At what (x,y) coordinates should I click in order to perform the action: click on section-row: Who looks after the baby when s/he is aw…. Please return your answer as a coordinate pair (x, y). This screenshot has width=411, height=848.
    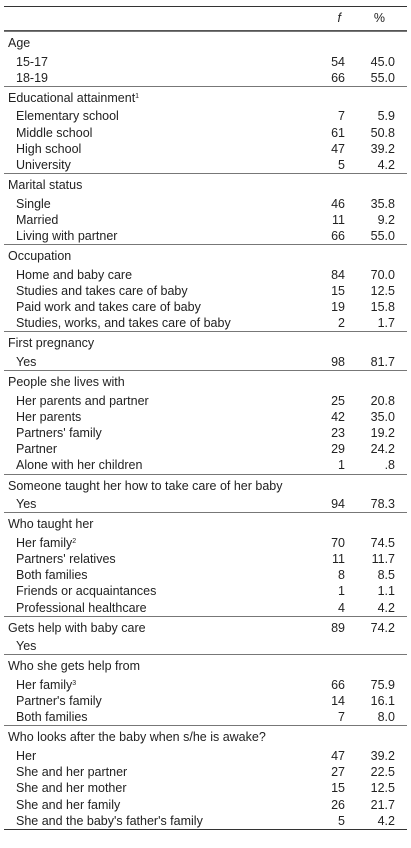
    Looking at the image, I should click on (205, 736).